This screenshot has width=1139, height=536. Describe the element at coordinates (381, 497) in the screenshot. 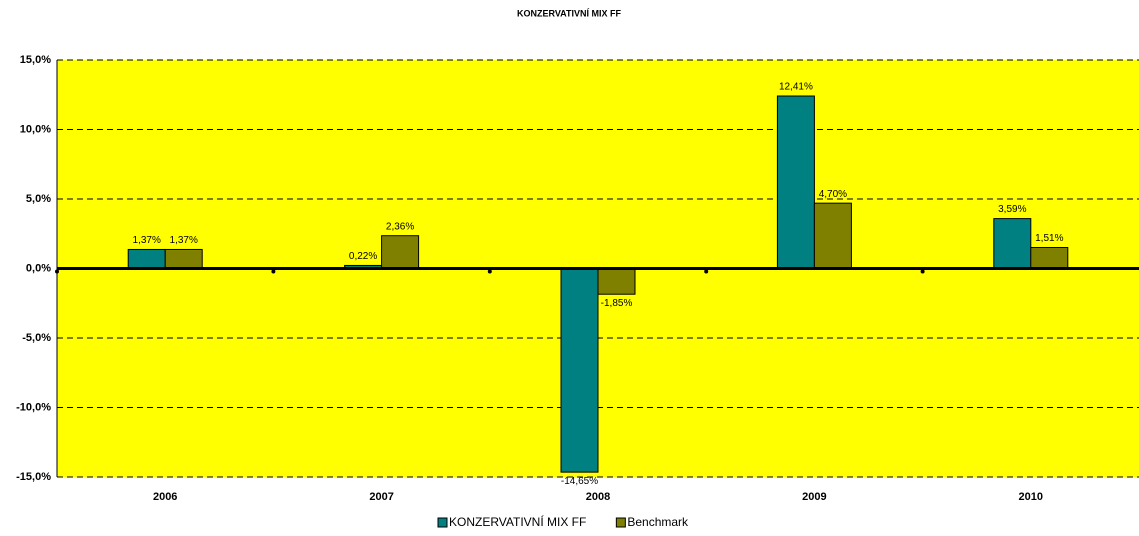

I see `x-tick-label: 2007` at that location.